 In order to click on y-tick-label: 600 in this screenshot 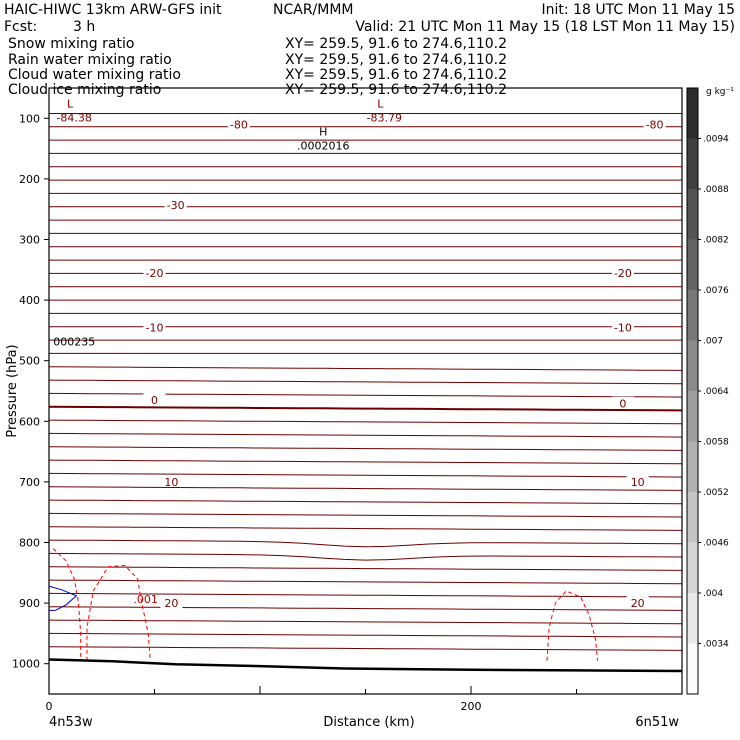, I will do `click(29, 421)`.